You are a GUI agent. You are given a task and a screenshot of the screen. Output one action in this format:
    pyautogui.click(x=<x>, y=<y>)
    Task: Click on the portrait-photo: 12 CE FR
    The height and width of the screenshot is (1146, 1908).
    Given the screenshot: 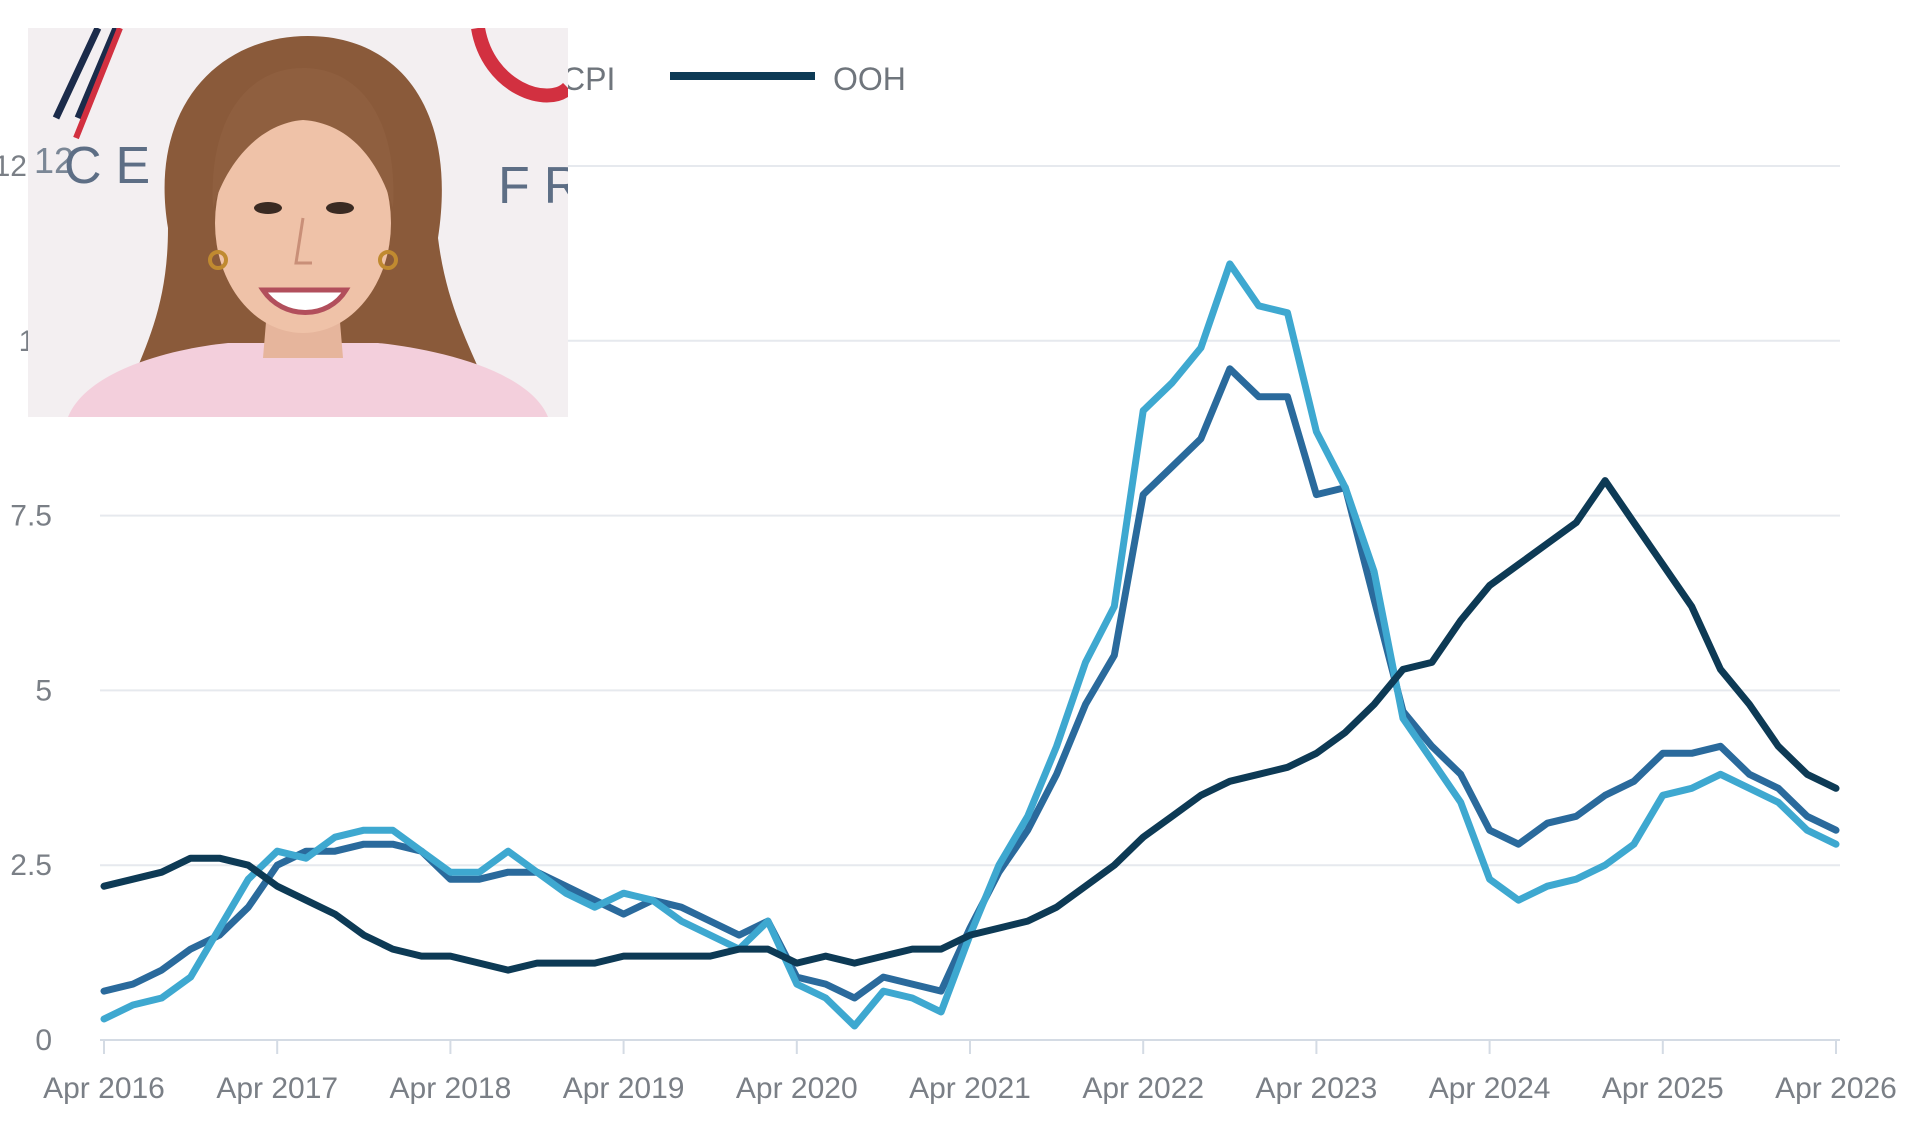 What is the action you would take?
    pyautogui.click(x=298, y=222)
    